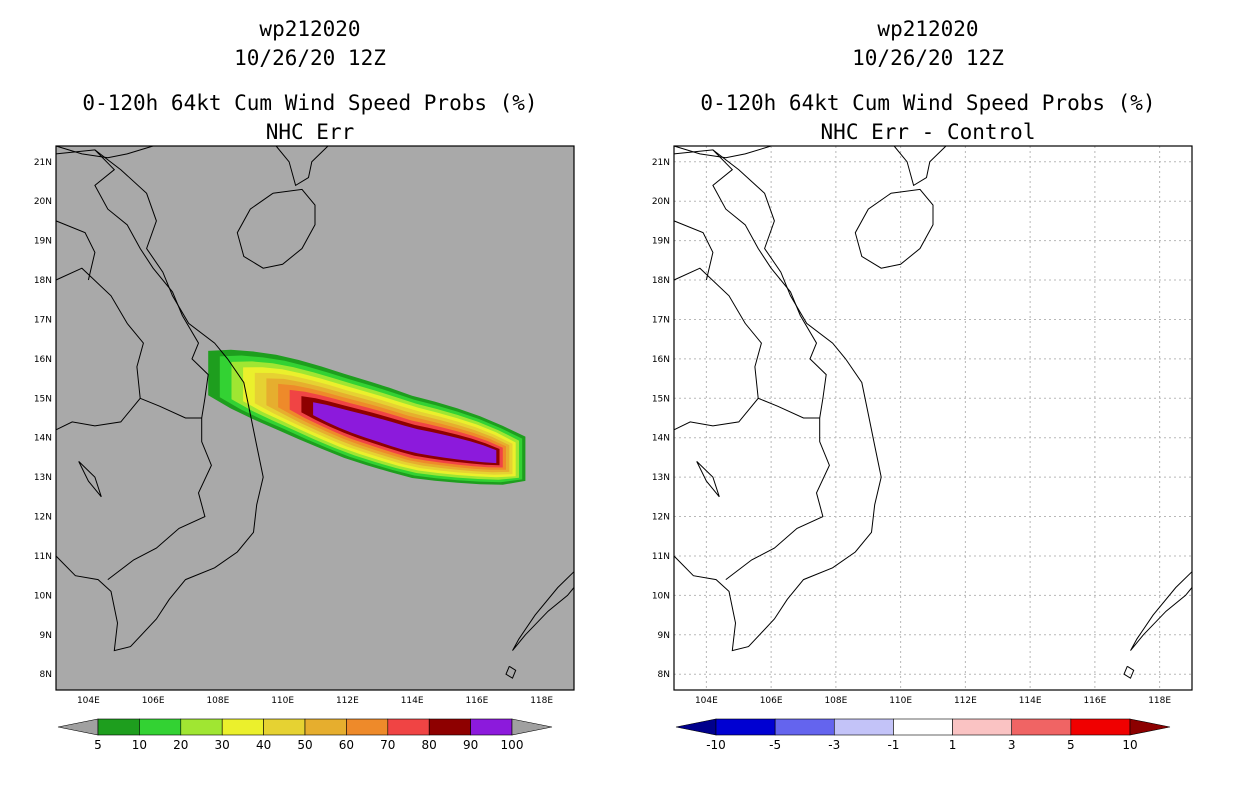 The height and width of the screenshot is (800, 1236). What do you see at coordinates (310, 132) in the screenshot?
I see `left-chart-subtitle: NHC Err` at bounding box center [310, 132].